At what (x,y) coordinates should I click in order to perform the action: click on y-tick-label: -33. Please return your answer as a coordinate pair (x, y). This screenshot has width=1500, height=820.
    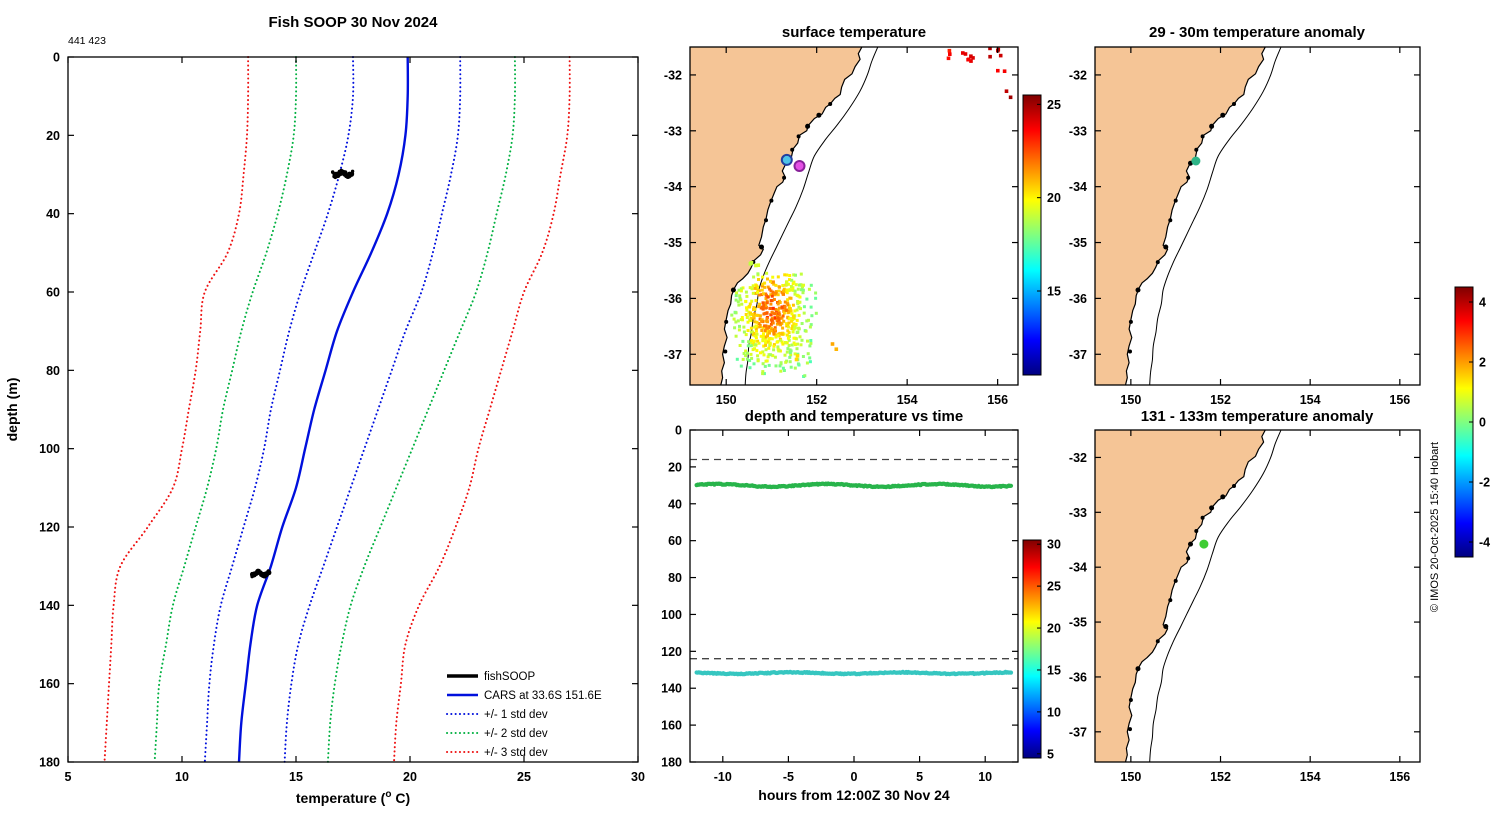
    Looking at the image, I should click on (1078, 131).